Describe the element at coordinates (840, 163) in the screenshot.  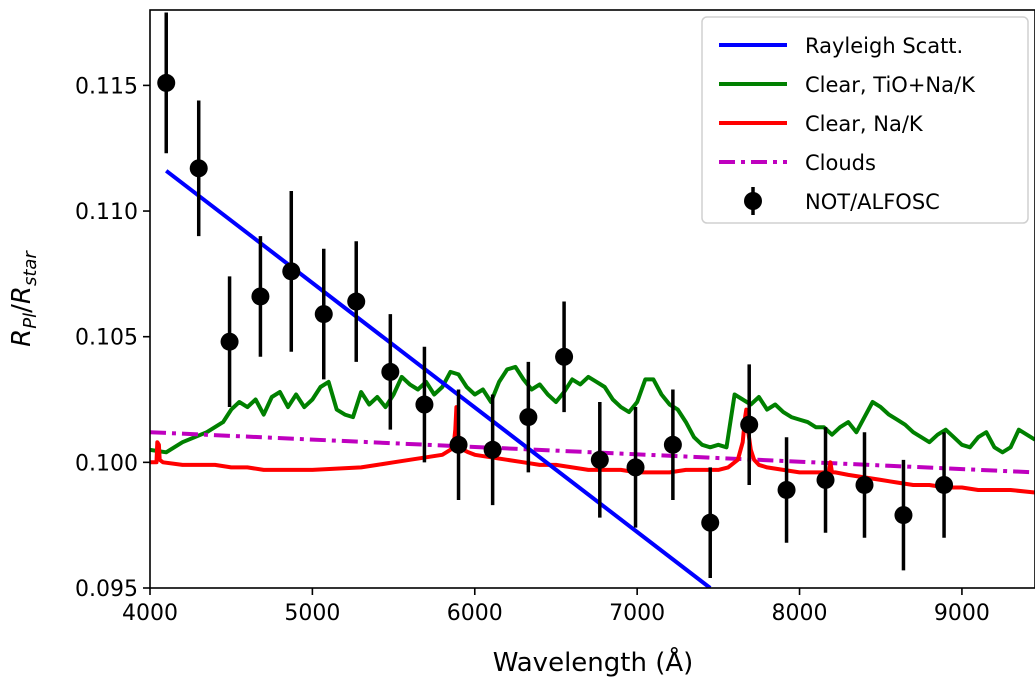
I see `legend-label: Clouds` at that location.